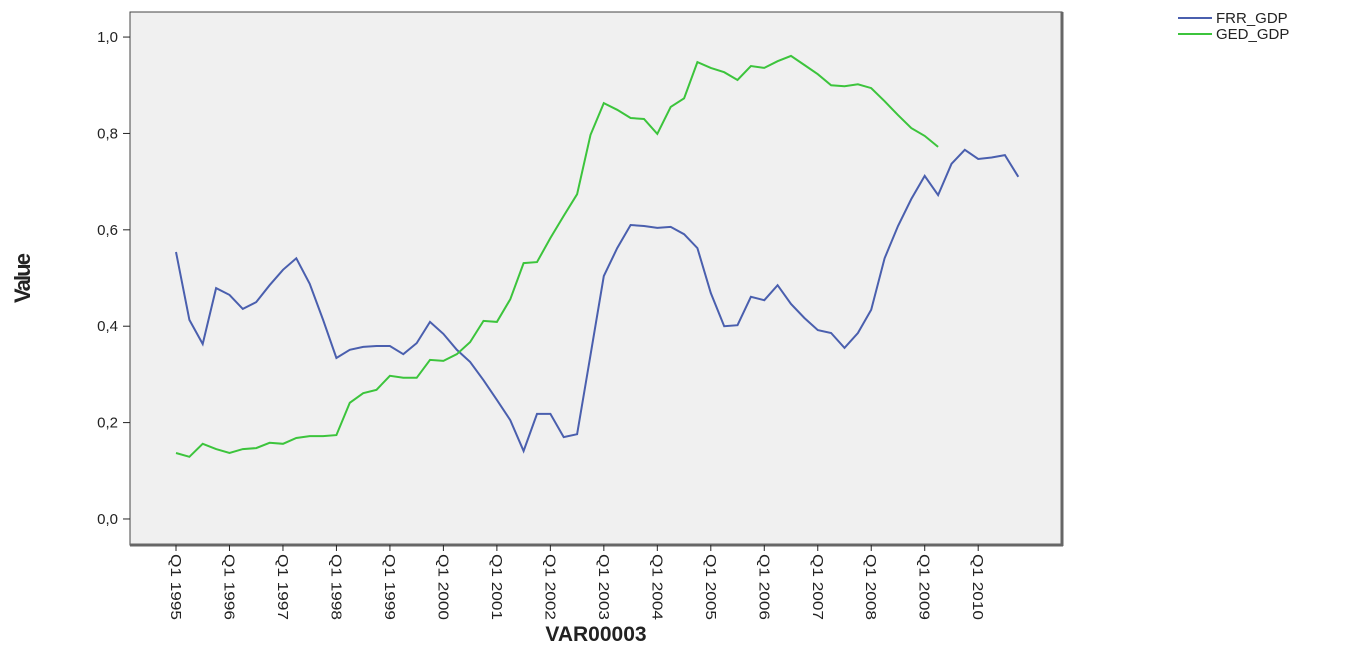 The image size is (1358, 645). Describe the element at coordinates (710, 587) in the screenshot. I see `x-tick-label: Q1 2005` at that location.